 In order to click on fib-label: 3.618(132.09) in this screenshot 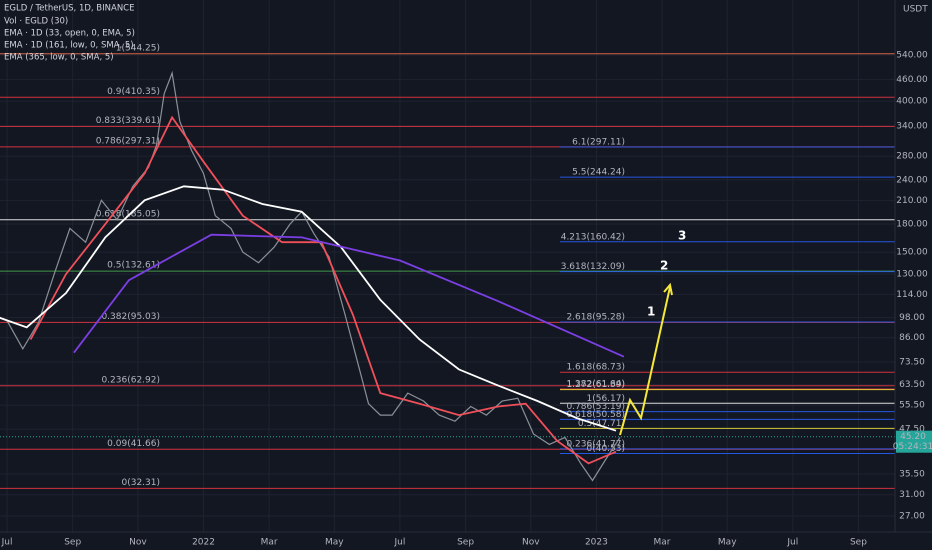, I will do `click(593, 267)`.